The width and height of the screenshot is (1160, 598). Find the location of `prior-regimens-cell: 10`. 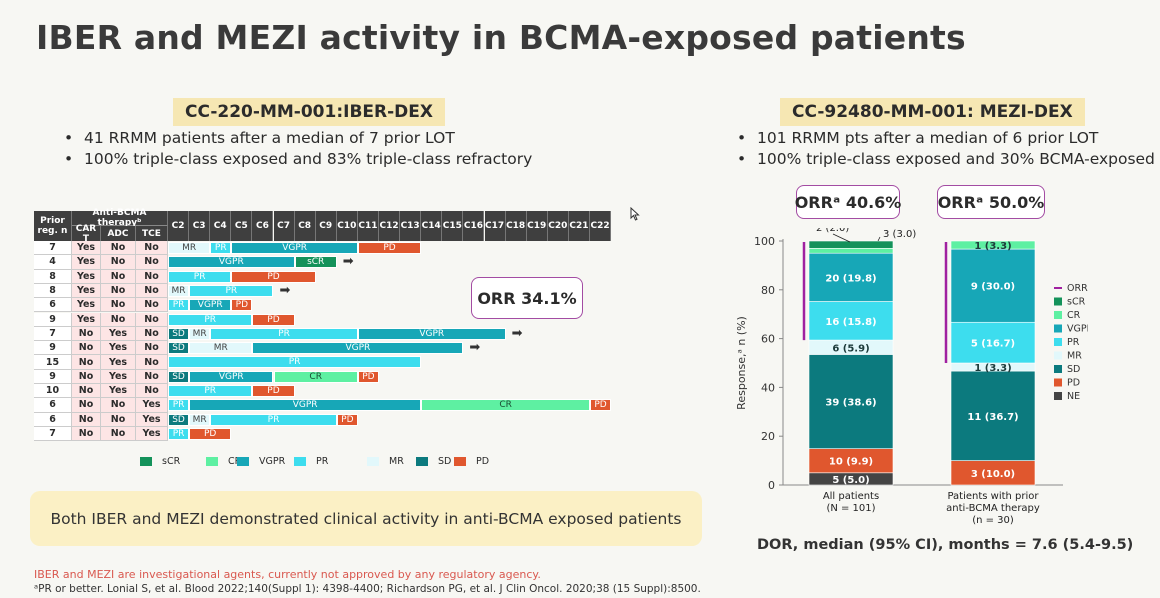

prior-regimens-cell: 10 is located at coordinates (53, 391).